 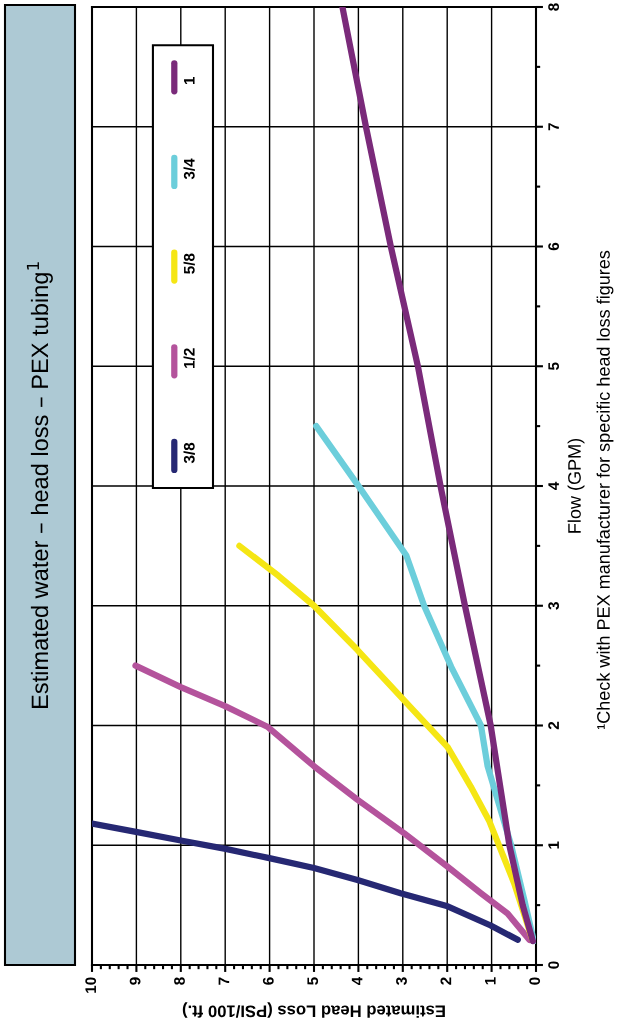 I want to click on y-tick-label: 1, so click(x=553, y=845).